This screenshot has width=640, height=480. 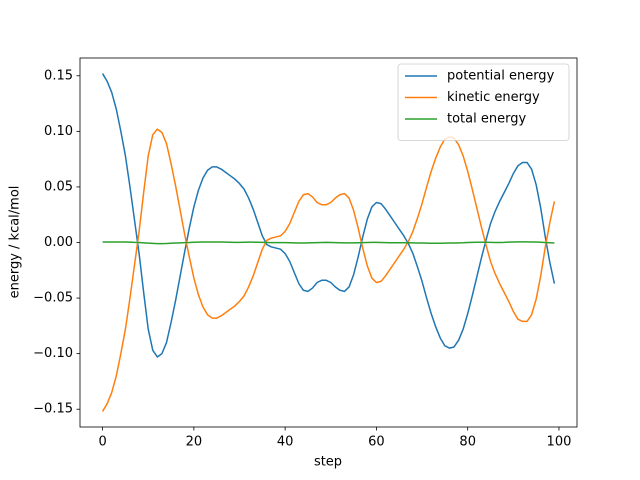 What do you see at coordinates (58, 75) in the screenshot?
I see `y-tick-label: 0.15` at bounding box center [58, 75].